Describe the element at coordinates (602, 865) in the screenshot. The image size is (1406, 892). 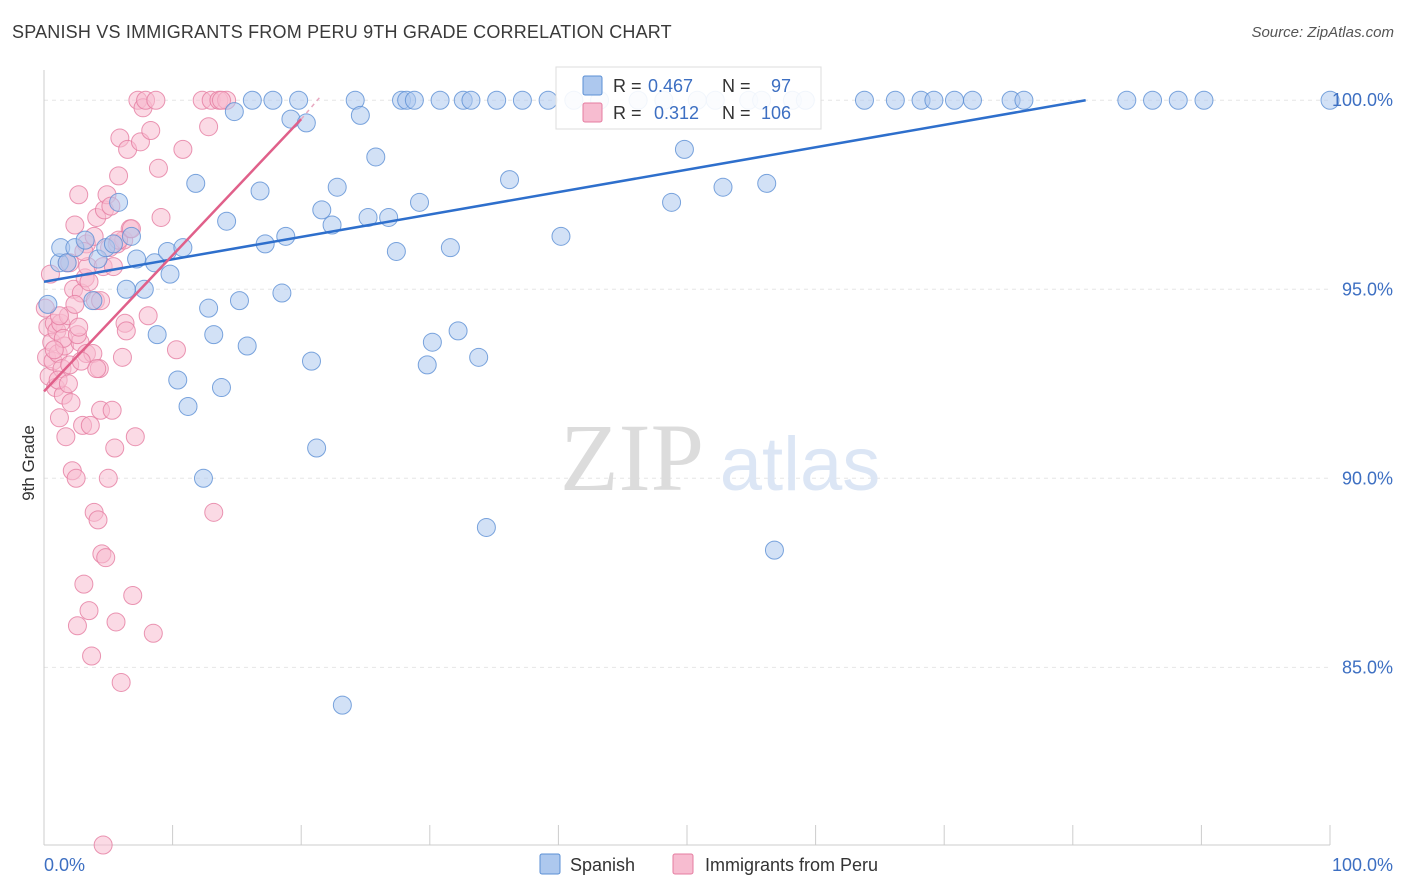
I see `legend-label-spanish: Spanish` at that location.